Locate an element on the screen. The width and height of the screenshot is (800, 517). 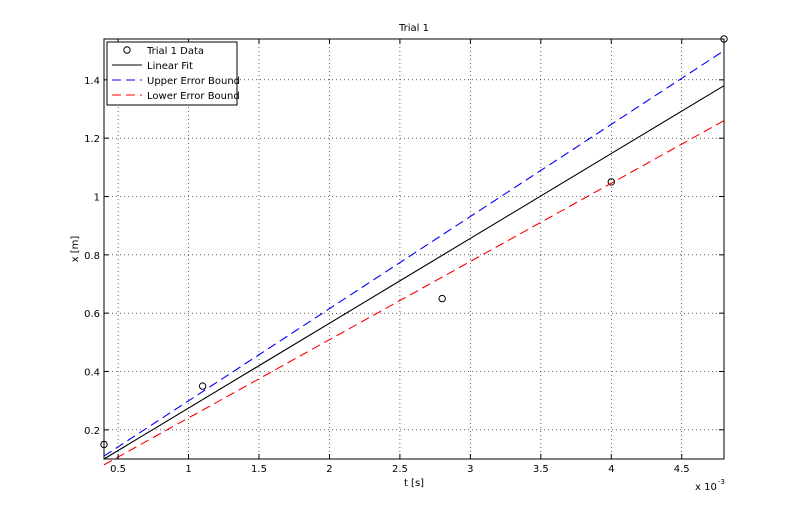
y-axis-label: x [m] is located at coordinates (75, 249).